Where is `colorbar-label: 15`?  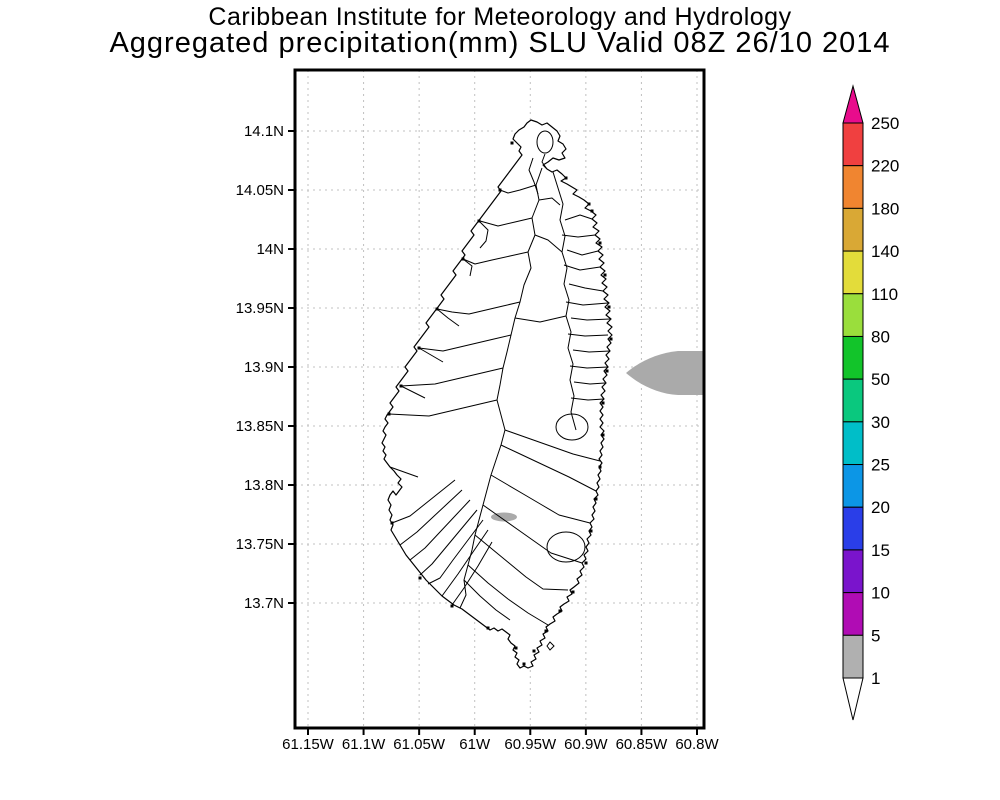 colorbar-label: 15 is located at coordinates (880, 550).